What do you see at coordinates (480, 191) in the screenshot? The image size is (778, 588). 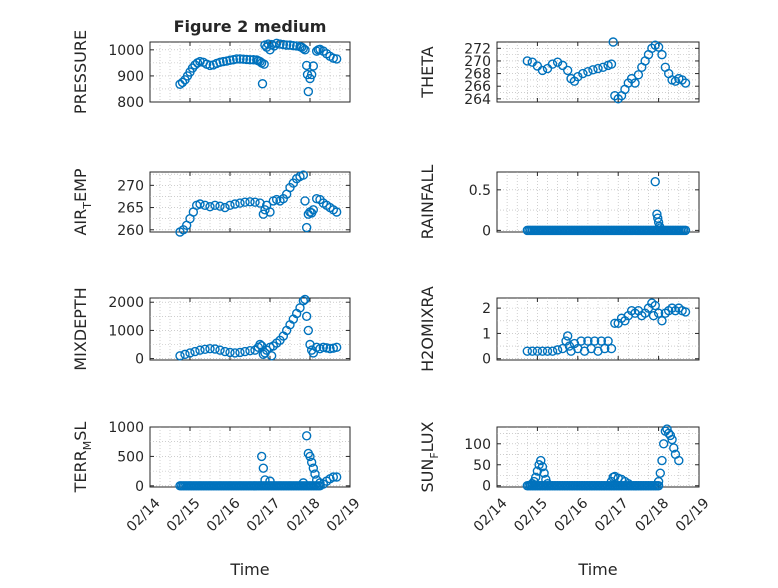 I see `y-tick-label: 0.5` at bounding box center [480, 191].